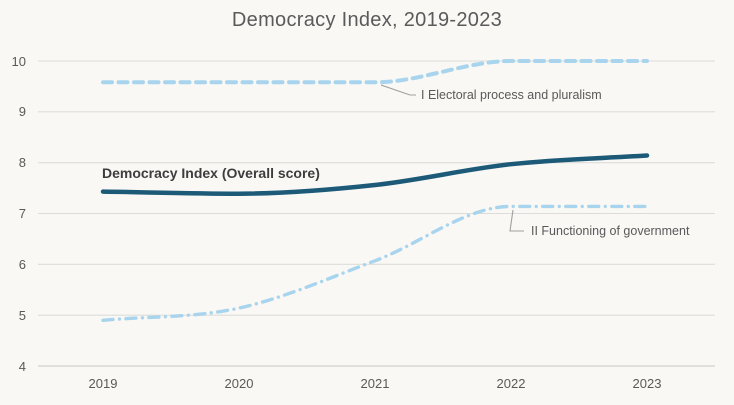 This screenshot has height=405, width=734. I want to click on y-tick-label: 10, so click(18, 61).